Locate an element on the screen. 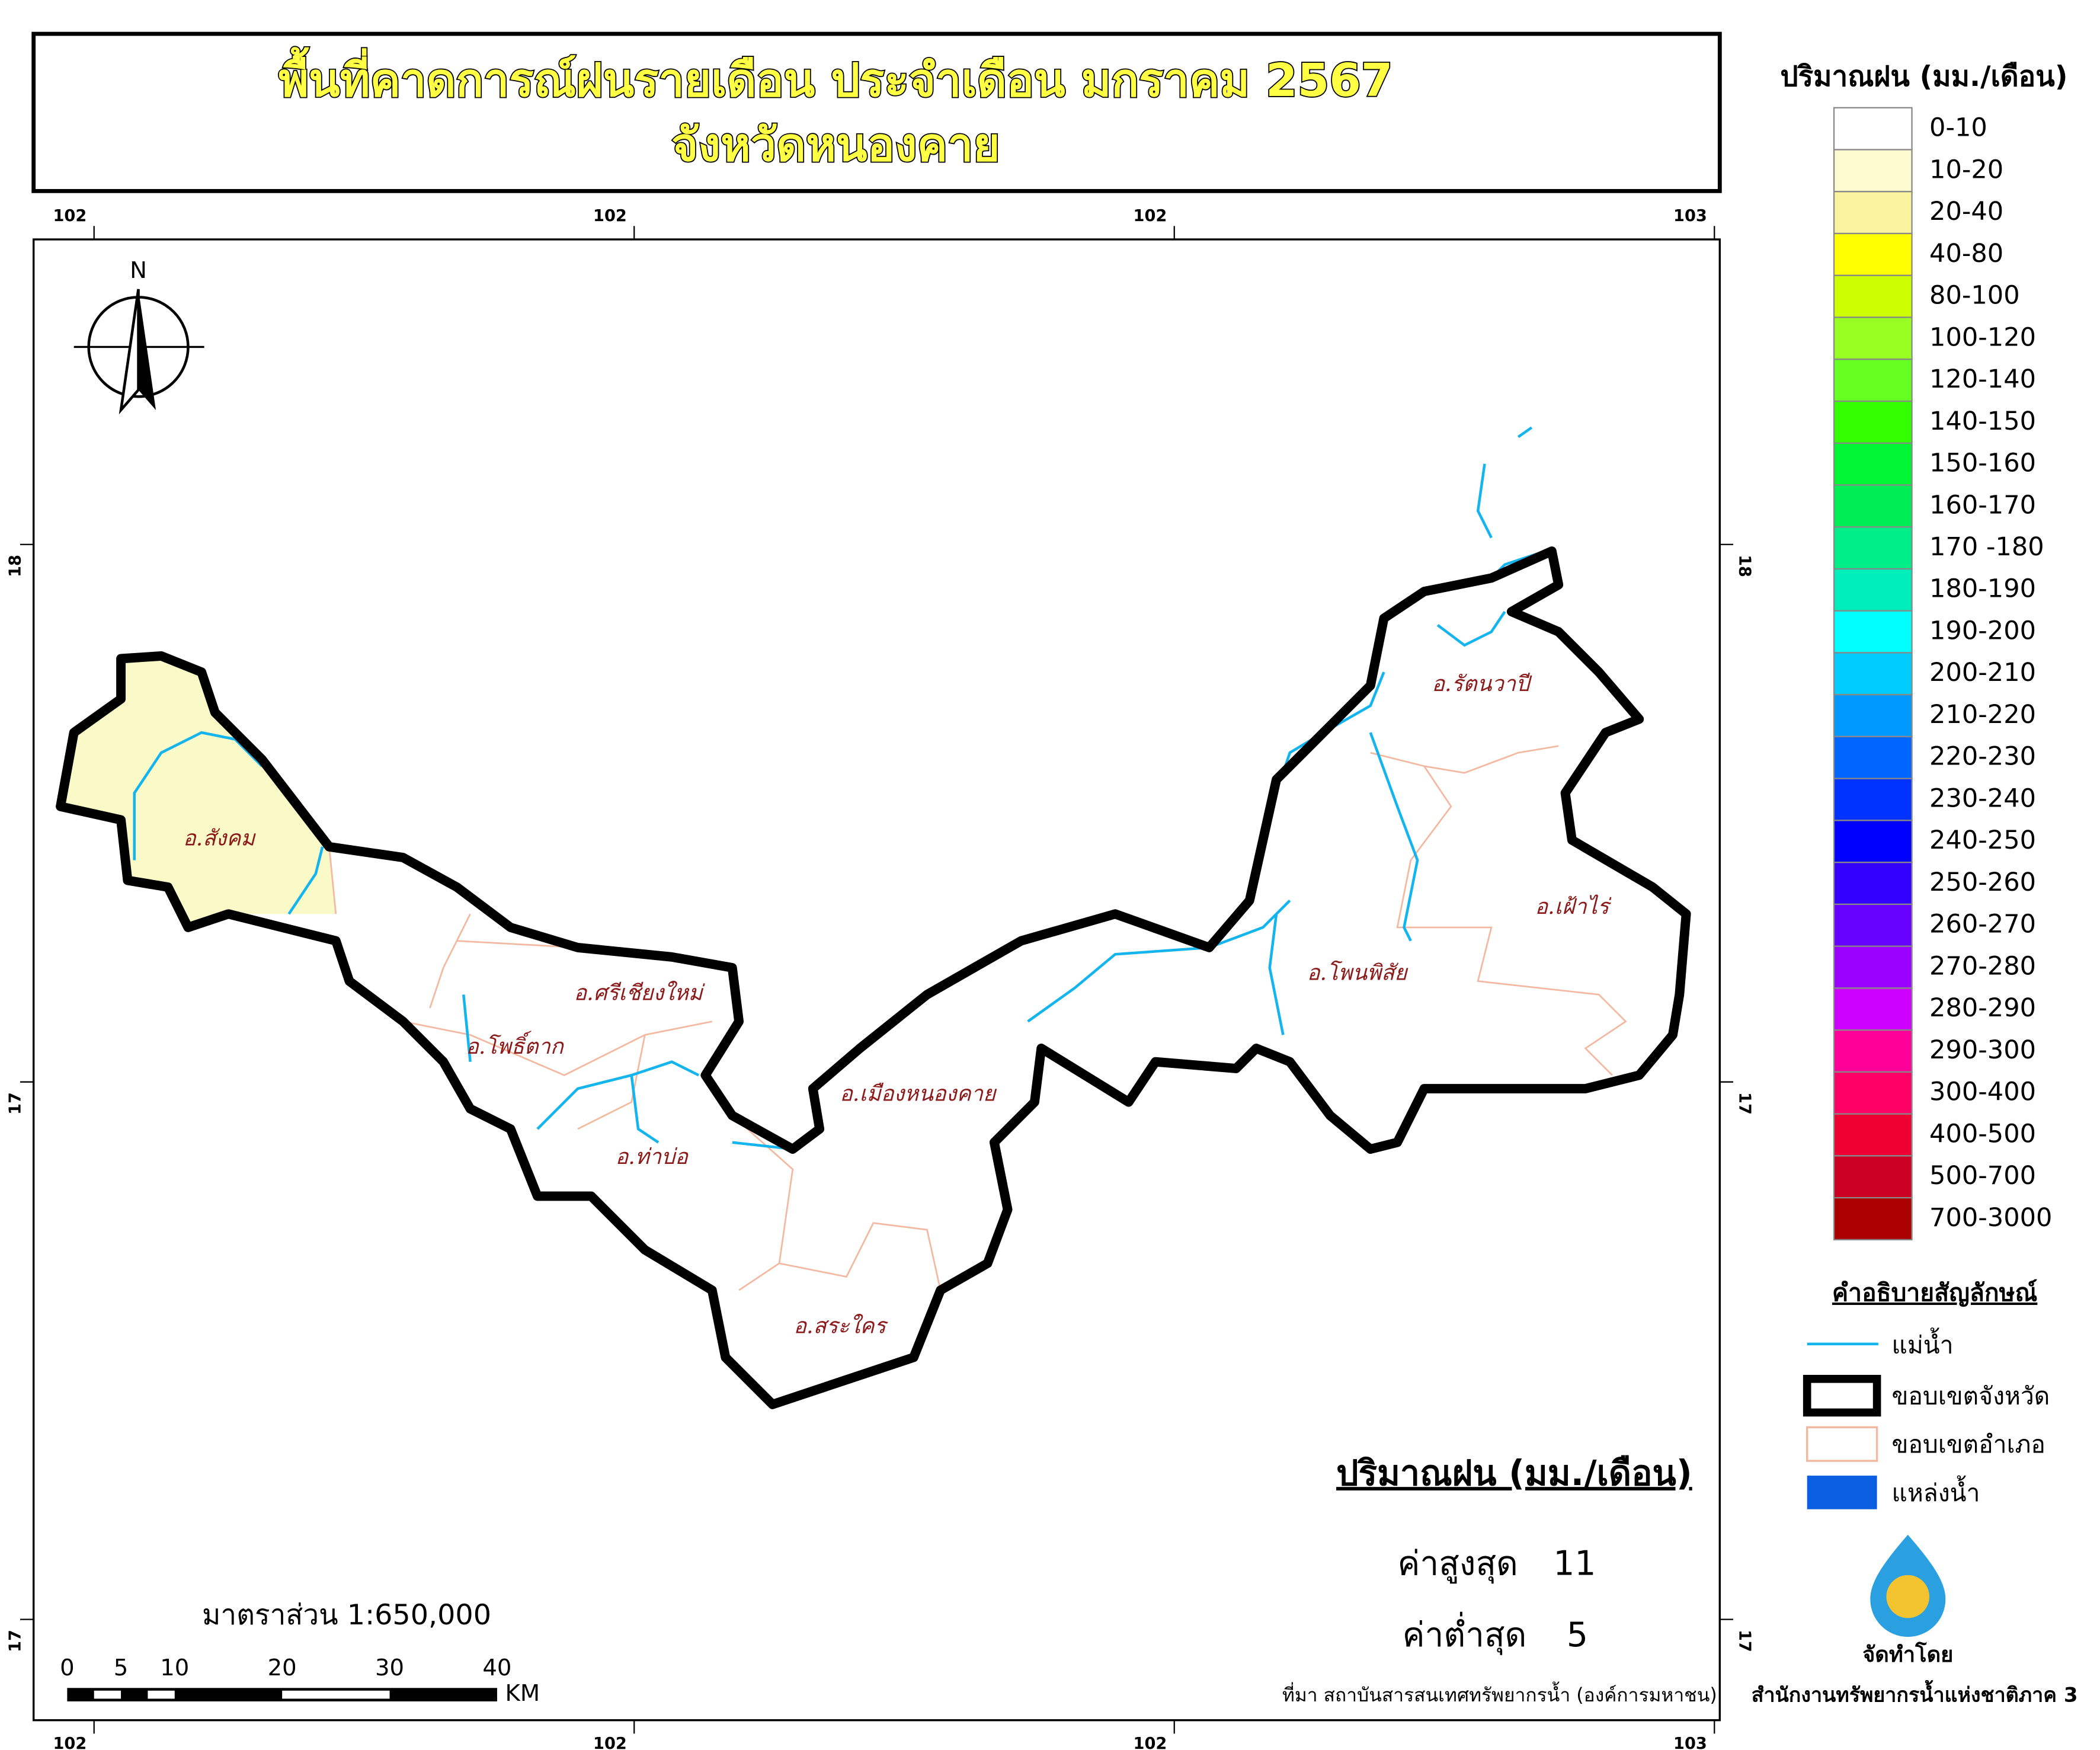  legend-label: 250-260 is located at coordinates (1982, 882).